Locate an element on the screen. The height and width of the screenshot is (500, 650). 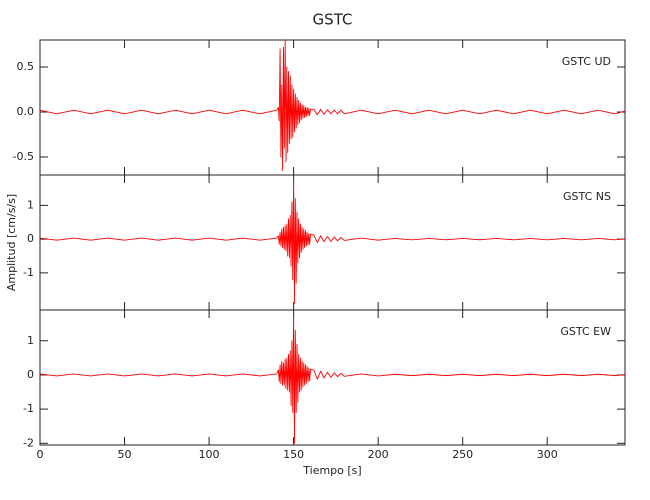
panel-label: GSTC EW is located at coordinates (585, 331).